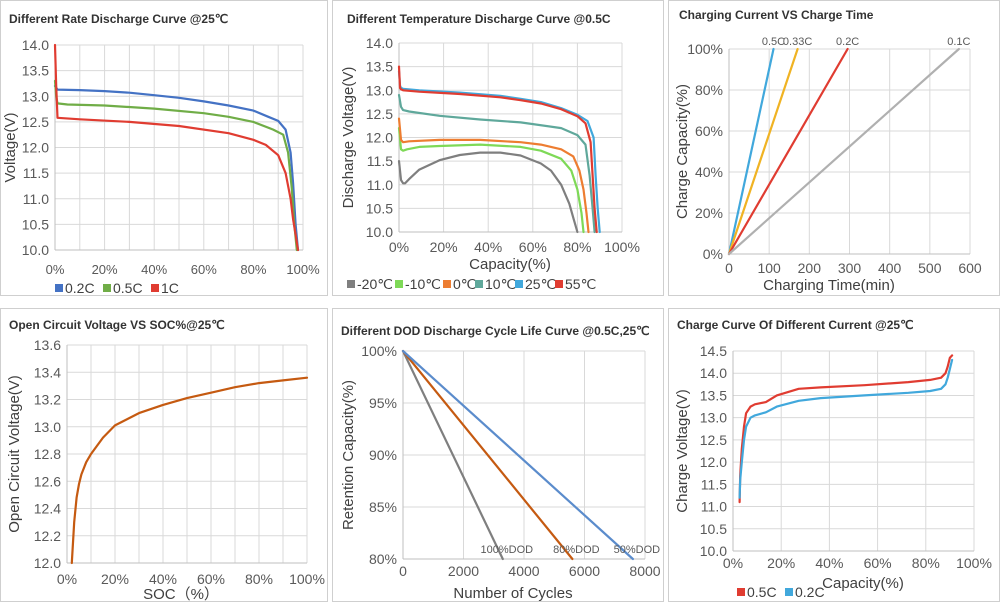 This screenshot has height=603, width=1000. Describe the element at coordinates (810, 592) in the screenshot. I see `legend-label: 0.2C` at that location.